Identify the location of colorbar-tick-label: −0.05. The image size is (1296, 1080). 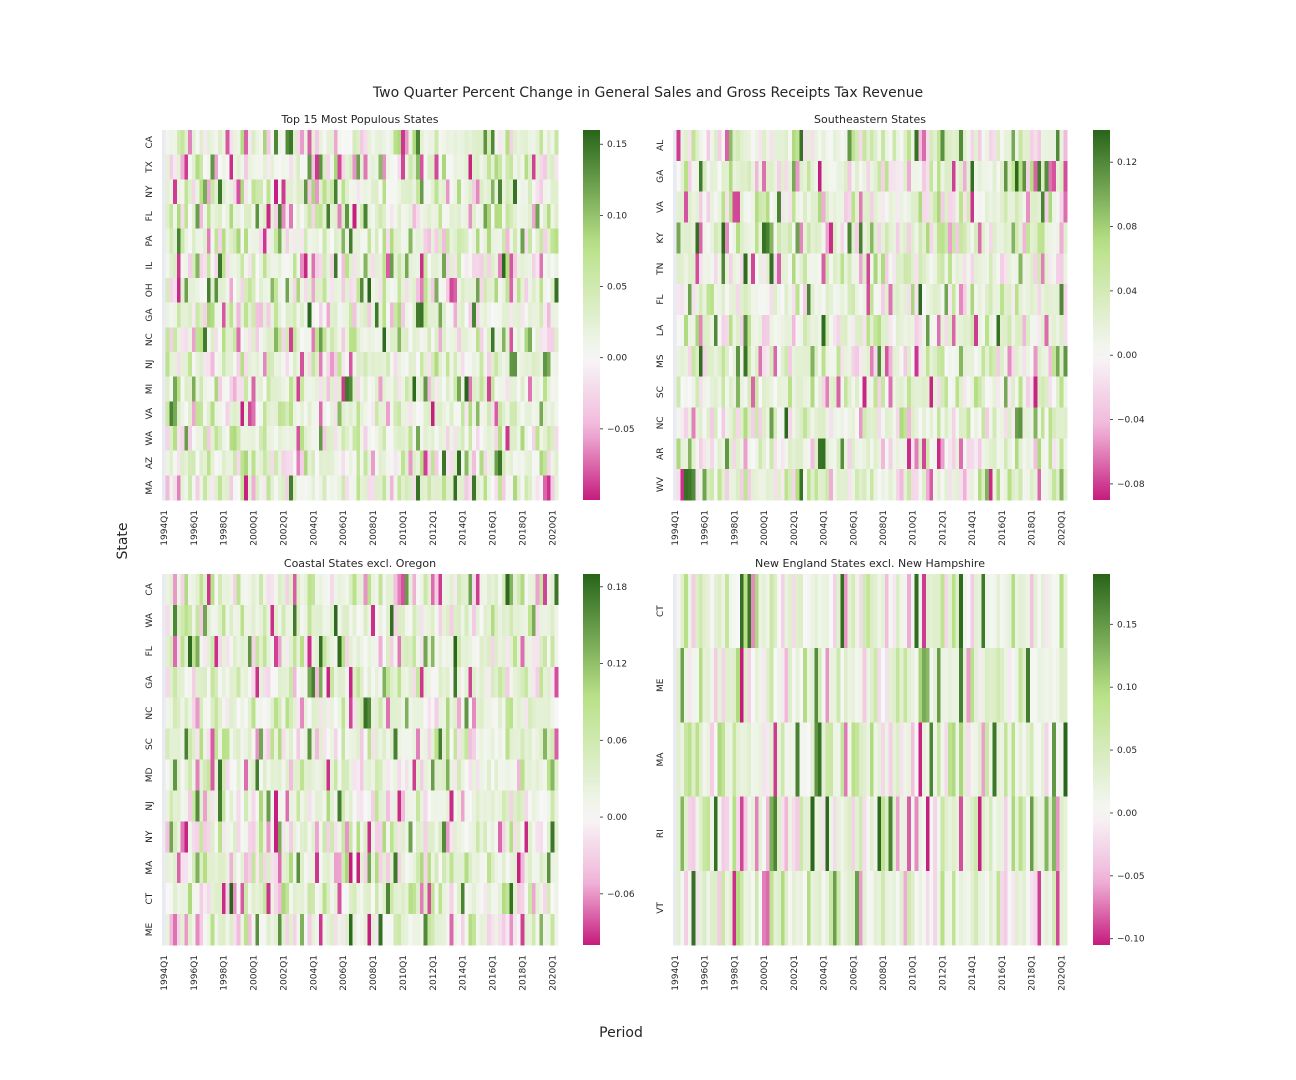
(621, 430).